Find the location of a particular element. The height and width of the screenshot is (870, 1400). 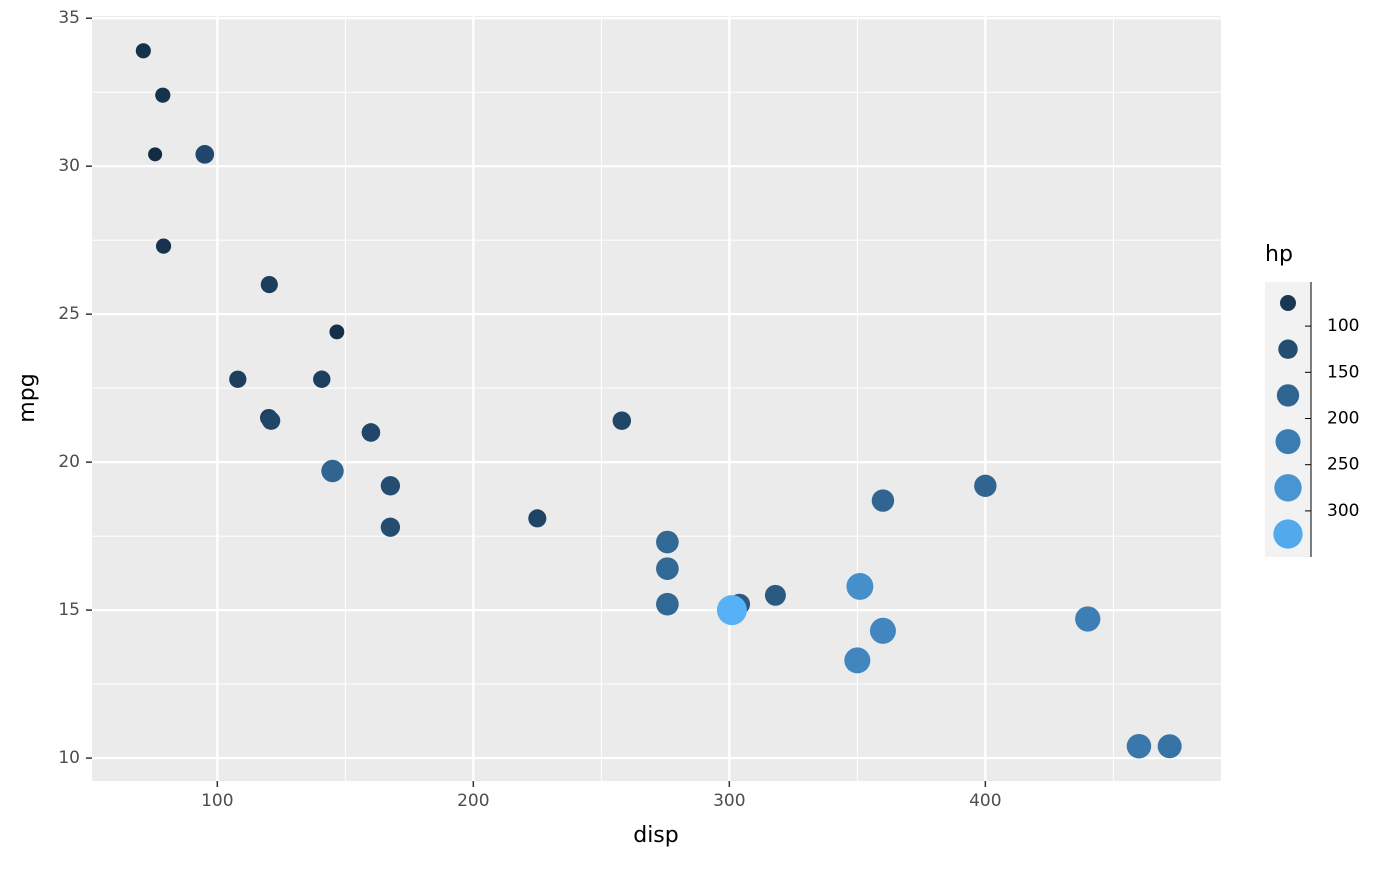

legend-label: 300 is located at coordinates (1343, 511).